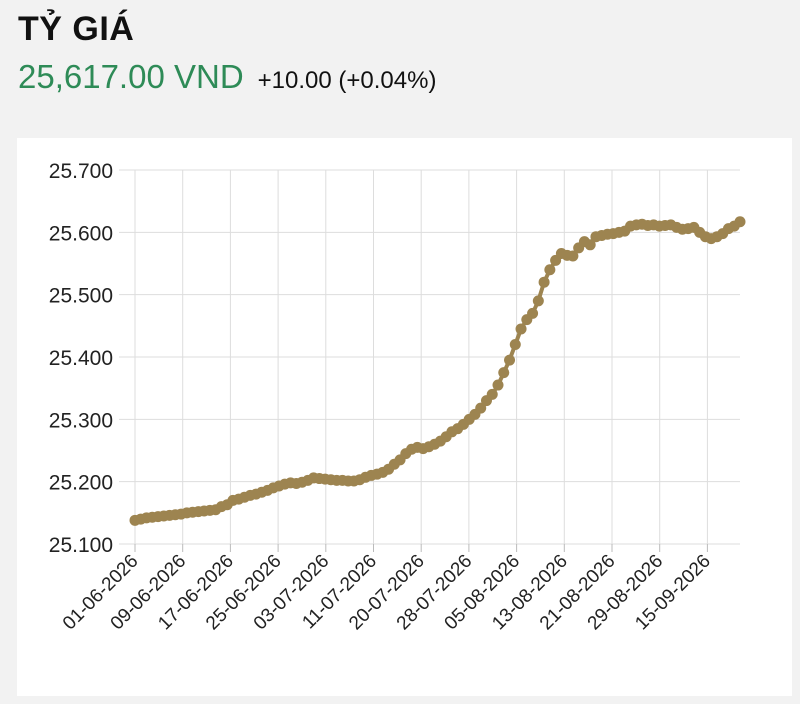 The height and width of the screenshot is (704, 800). What do you see at coordinates (76, 29) in the screenshot?
I see `page-title: TỶ GIÁ` at bounding box center [76, 29].